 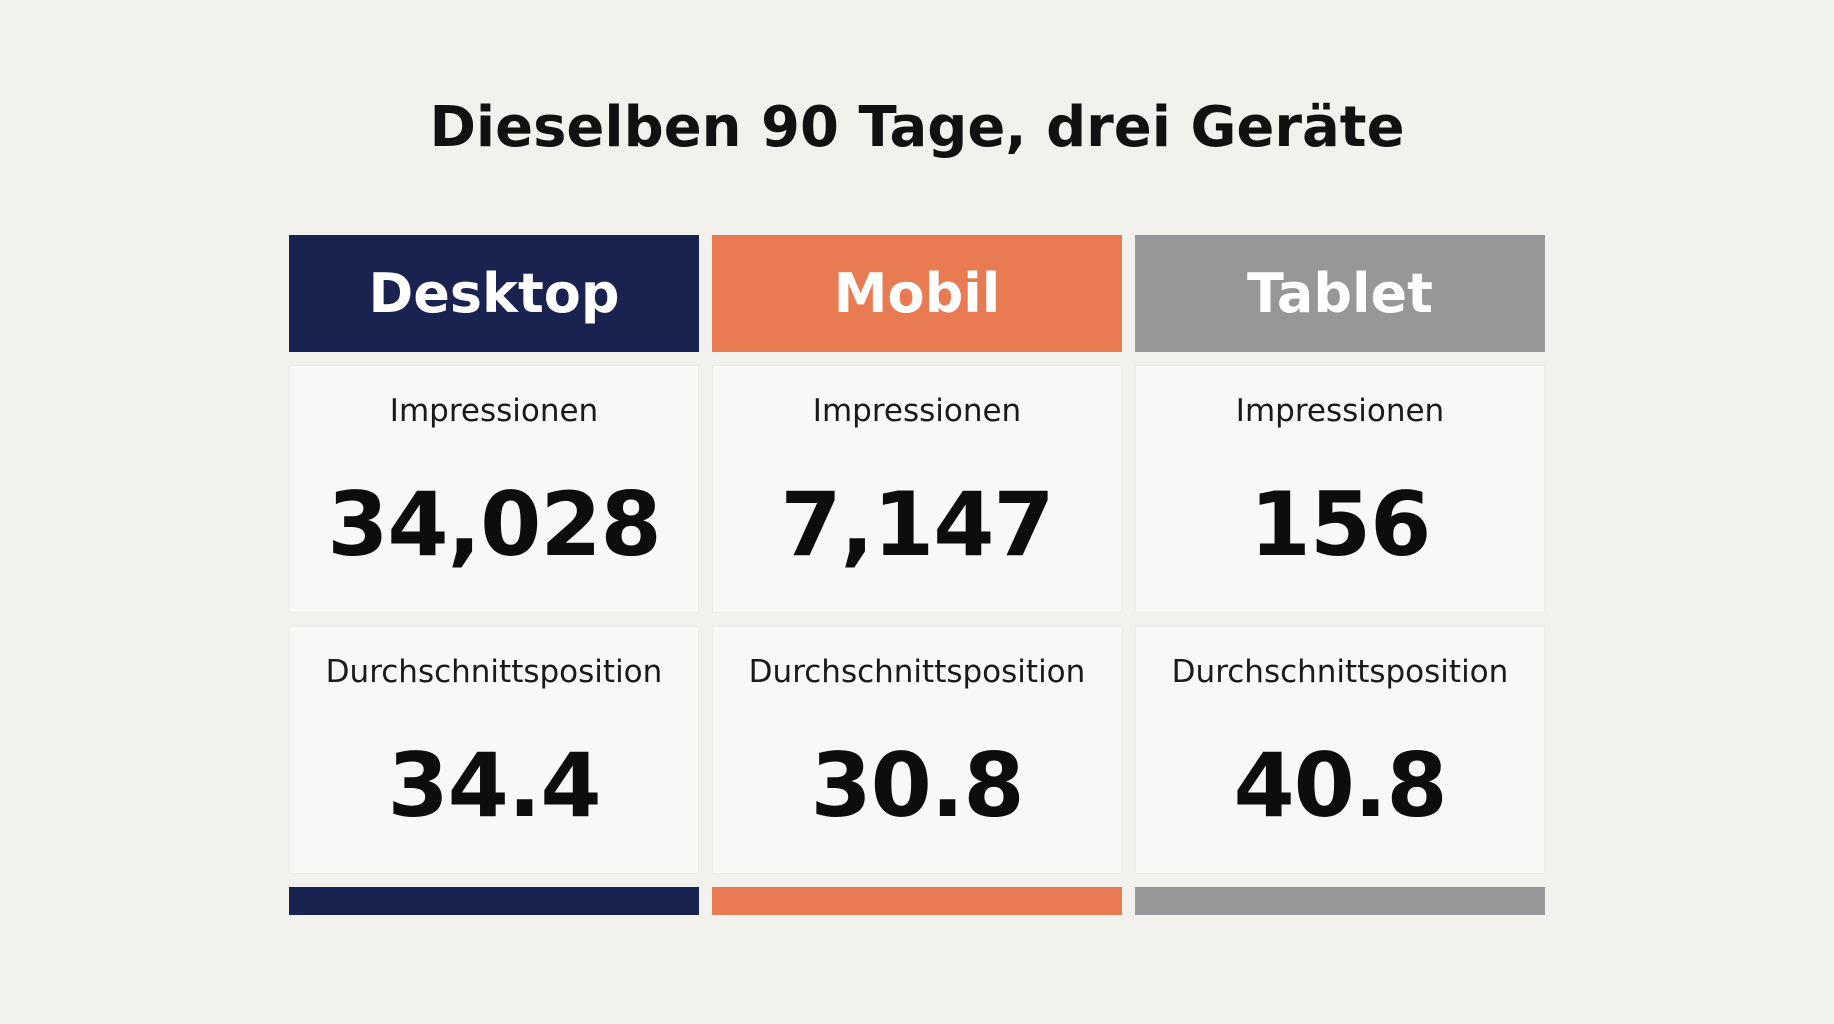 What do you see at coordinates (494, 524) in the screenshot?
I see `impressions-value: 34,028` at bounding box center [494, 524].